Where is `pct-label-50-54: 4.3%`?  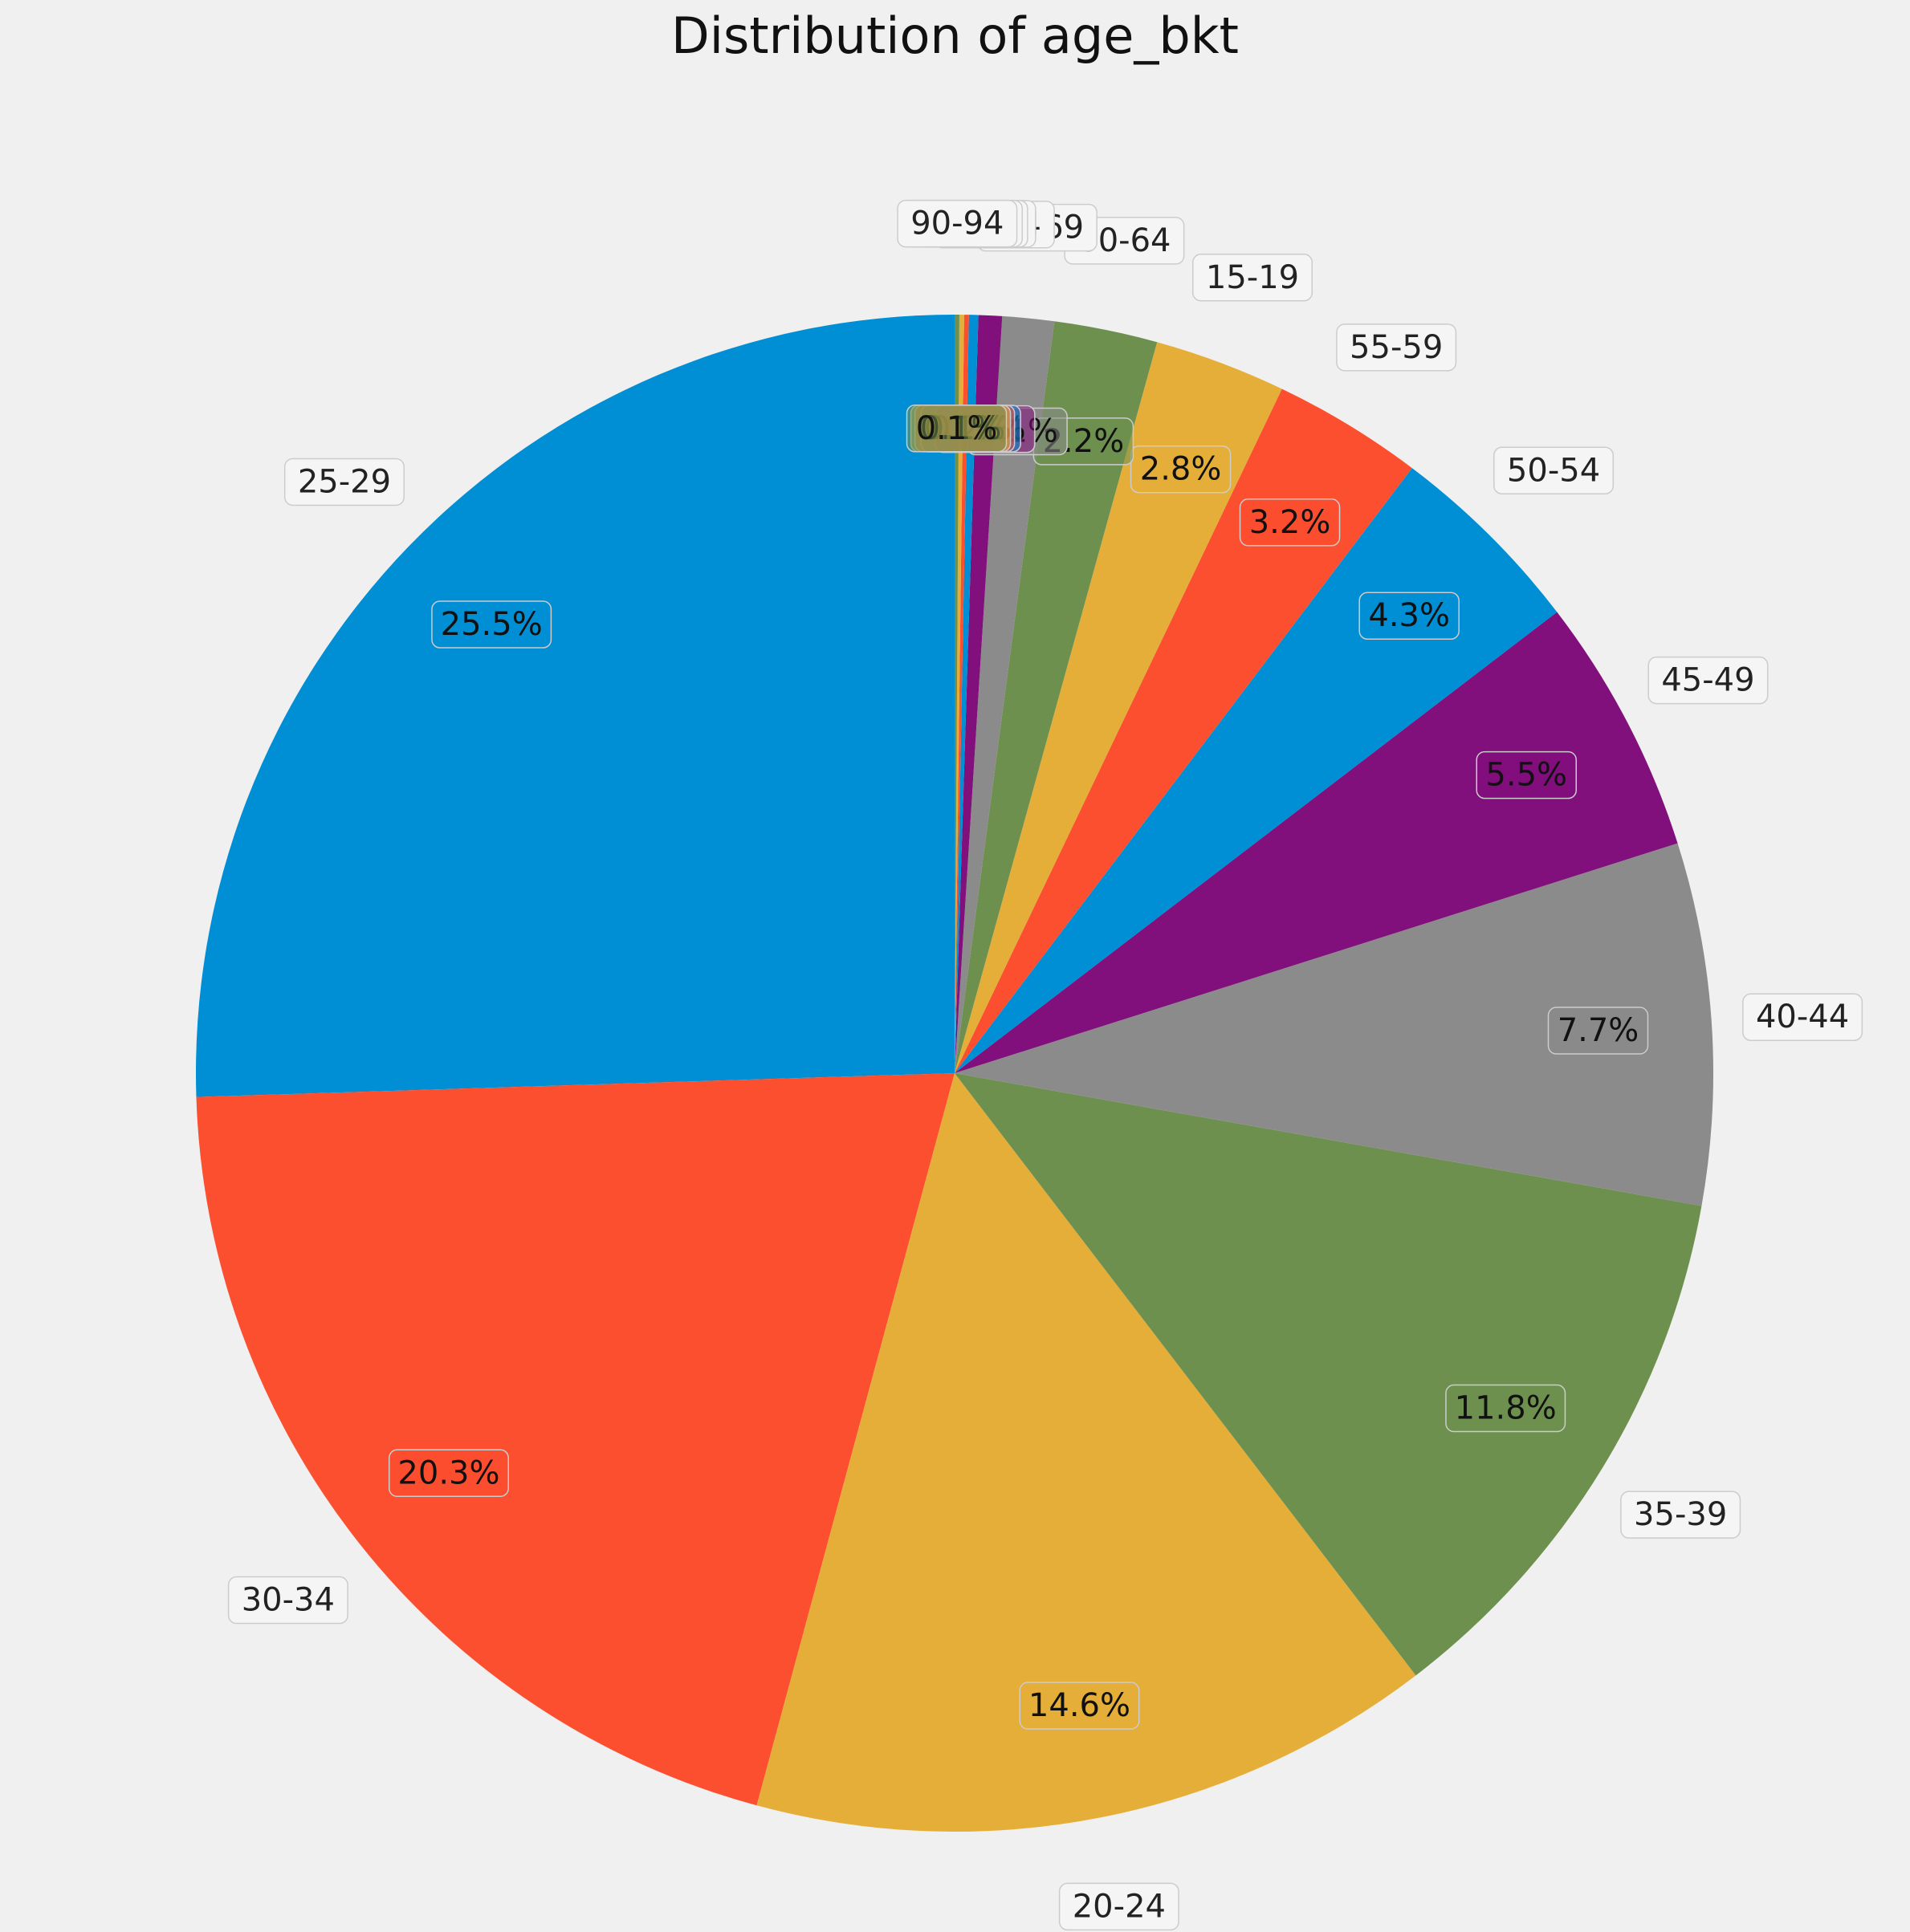
pct-label-50-54: 4.3% is located at coordinates (1409, 616).